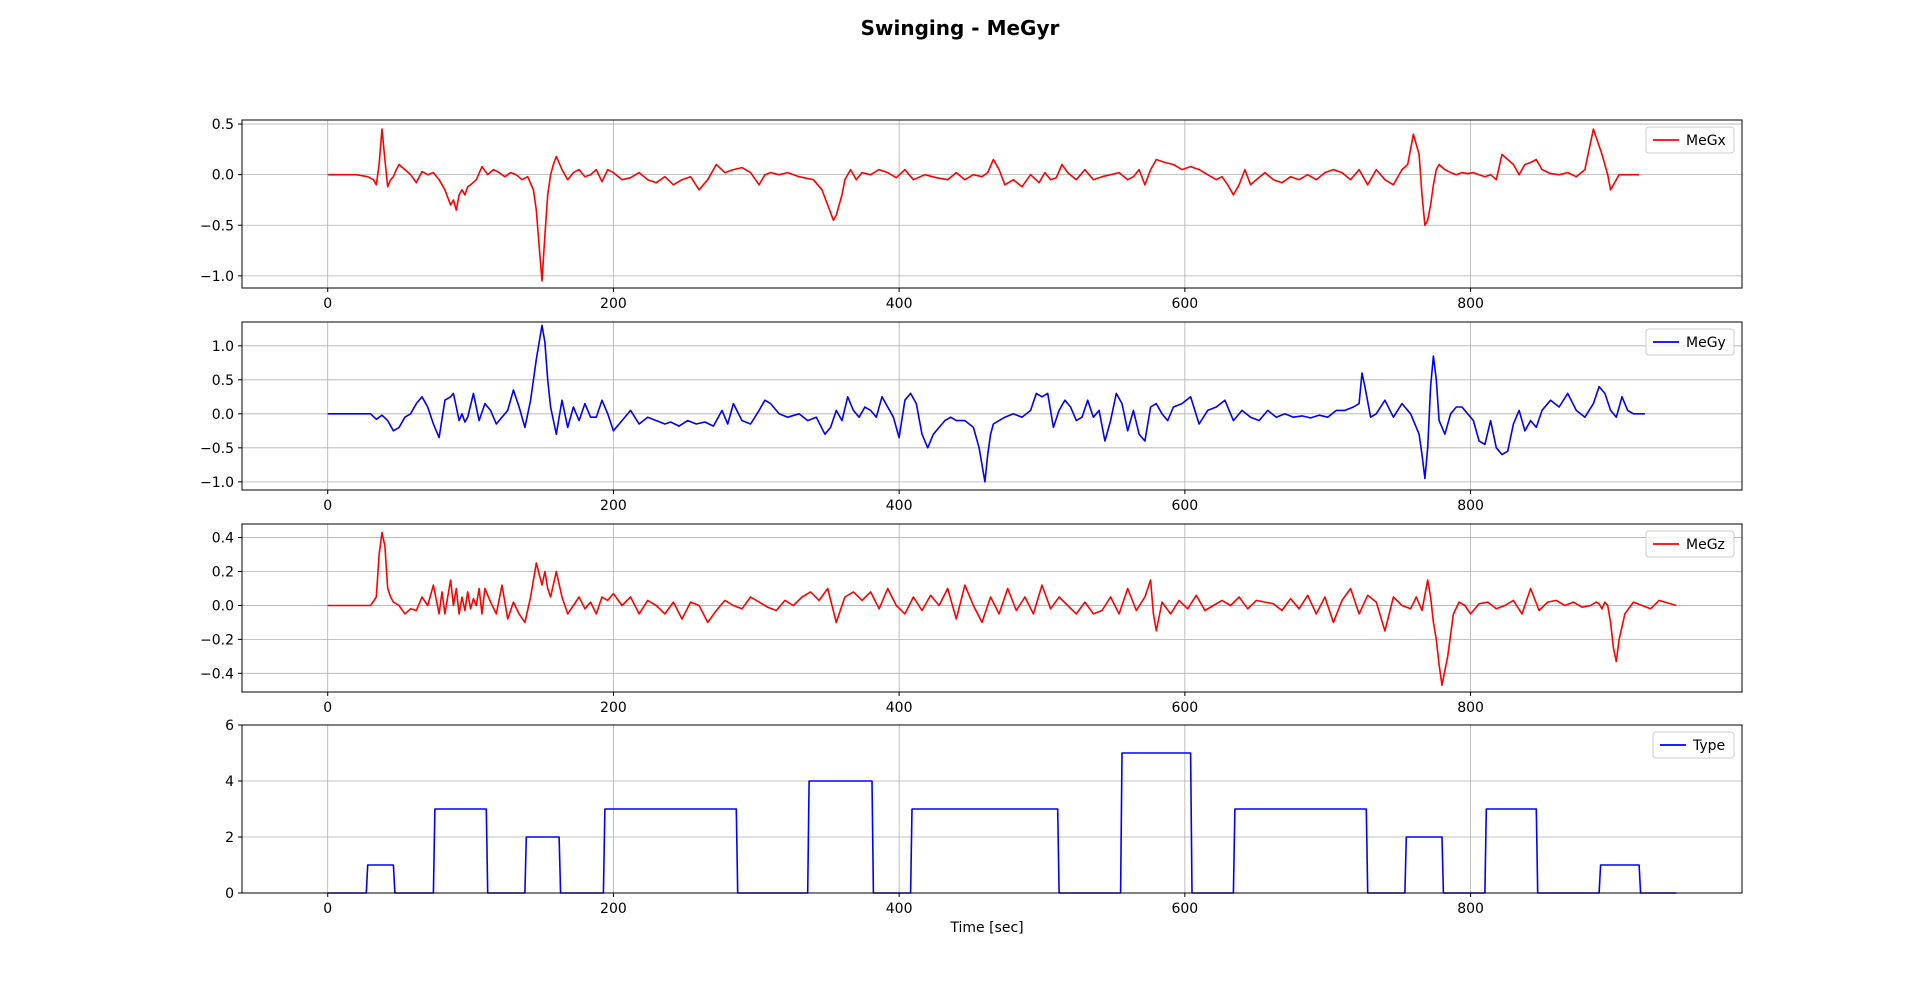  I want to click on series-line-Type, so click(1002, 823).